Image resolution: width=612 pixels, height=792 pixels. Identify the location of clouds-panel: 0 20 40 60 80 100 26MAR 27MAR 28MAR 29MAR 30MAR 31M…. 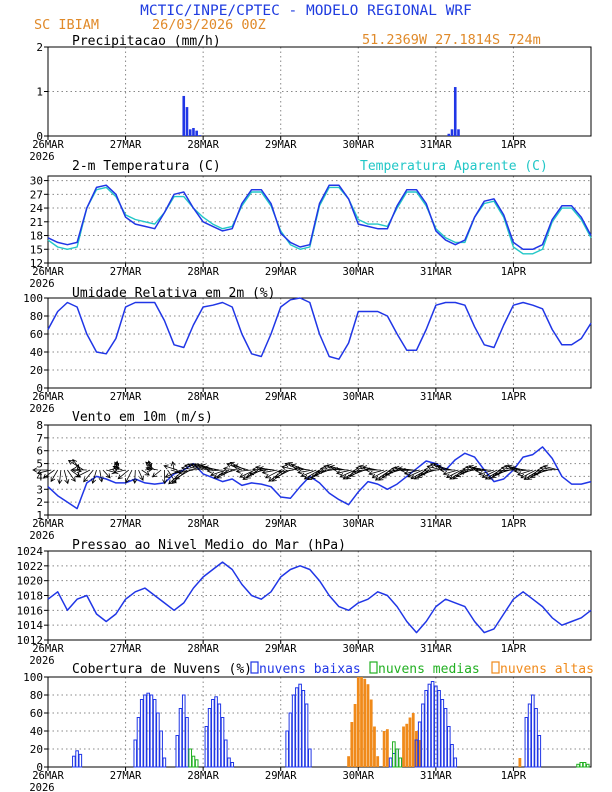
(307, 731).